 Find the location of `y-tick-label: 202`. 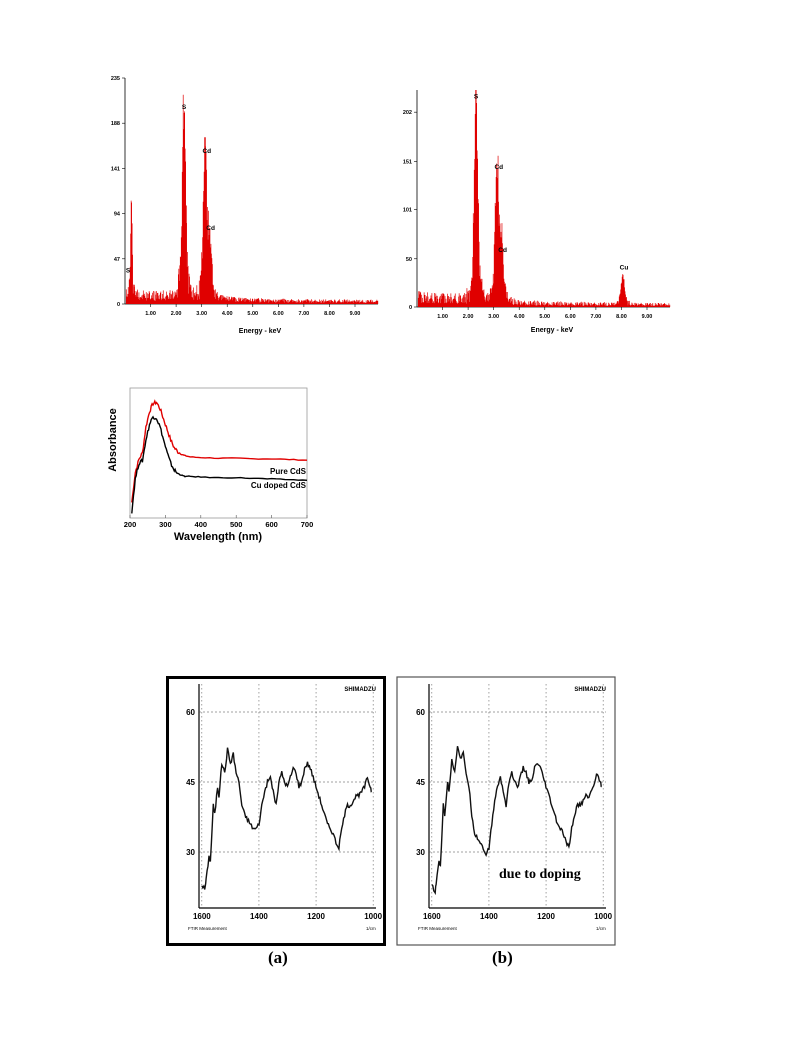

y-tick-label: 202 is located at coordinates (407, 113).